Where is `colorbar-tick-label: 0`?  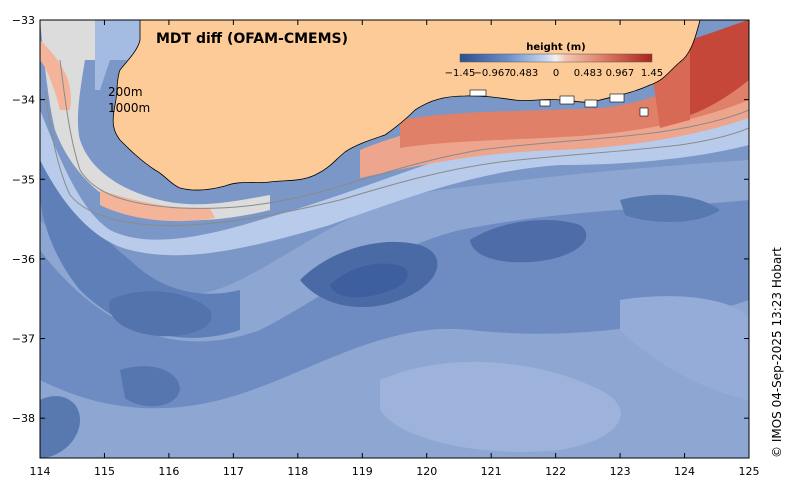
colorbar-tick-label: 0 is located at coordinates (556, 73).